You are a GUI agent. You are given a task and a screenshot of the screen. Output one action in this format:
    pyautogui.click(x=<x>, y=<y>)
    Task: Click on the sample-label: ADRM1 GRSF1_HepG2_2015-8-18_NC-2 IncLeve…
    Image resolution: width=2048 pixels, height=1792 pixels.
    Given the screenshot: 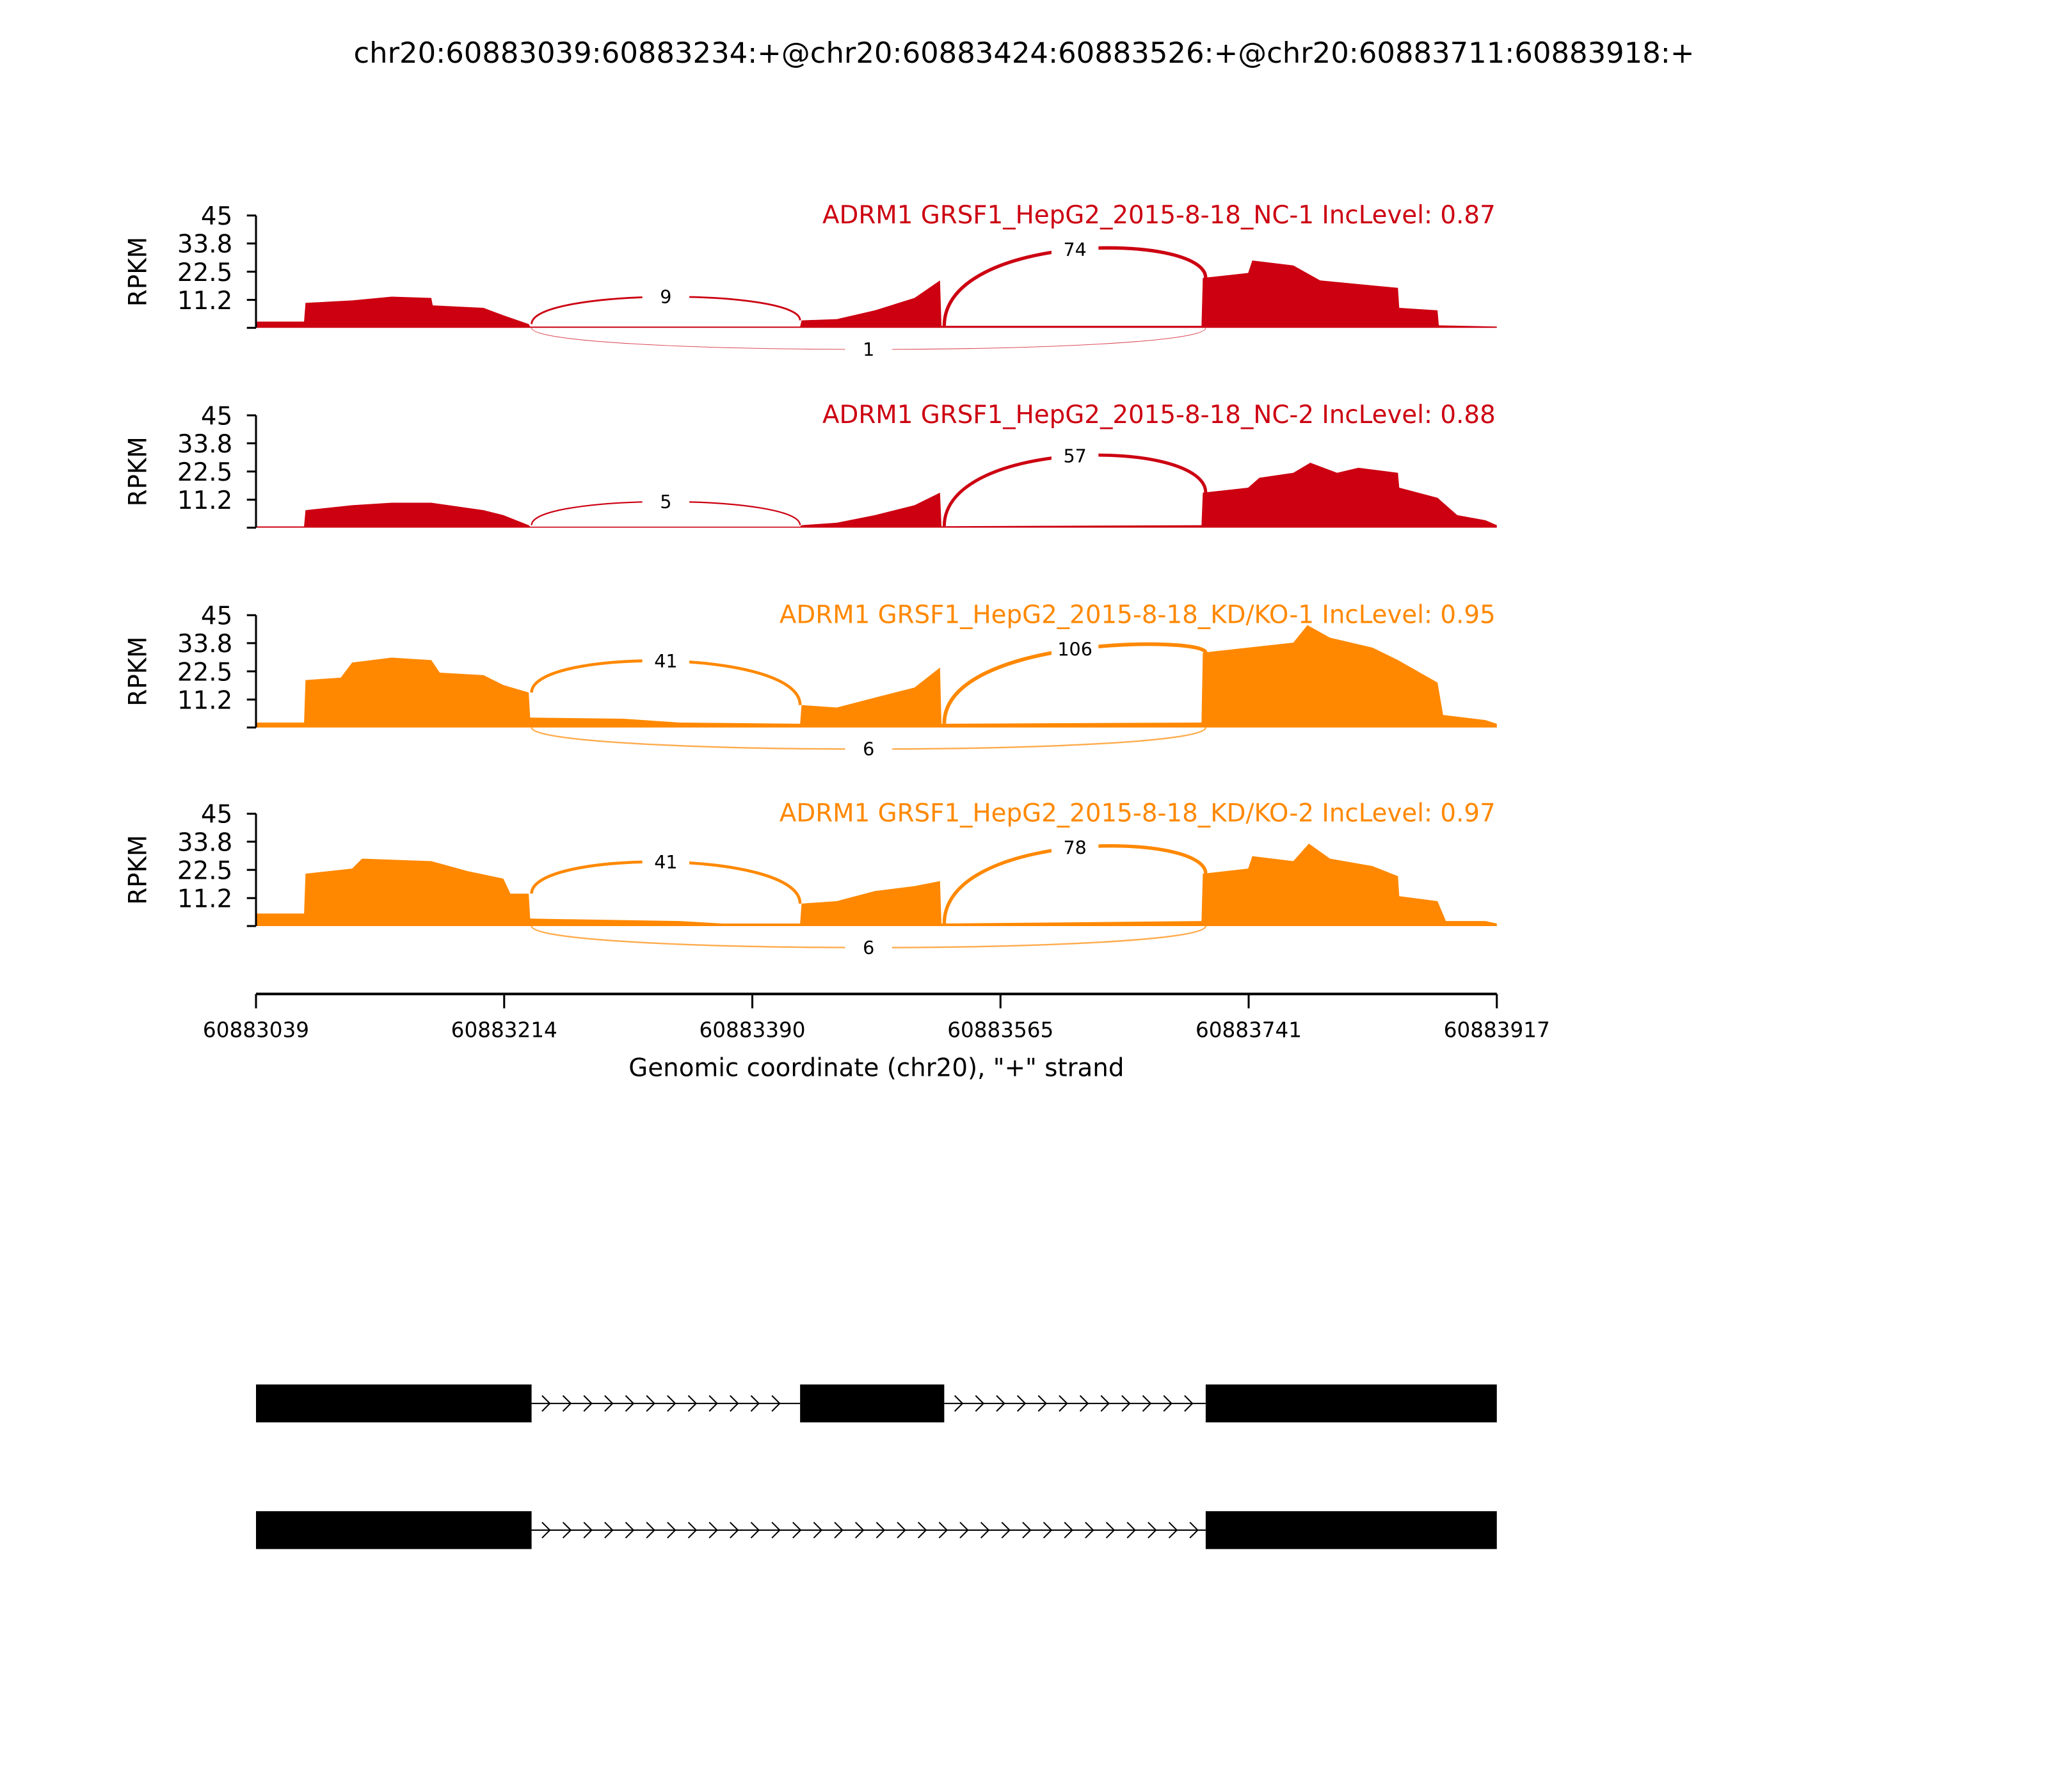 What is the action you would take?
    pyautogui.click(x=1159, y=415)
    